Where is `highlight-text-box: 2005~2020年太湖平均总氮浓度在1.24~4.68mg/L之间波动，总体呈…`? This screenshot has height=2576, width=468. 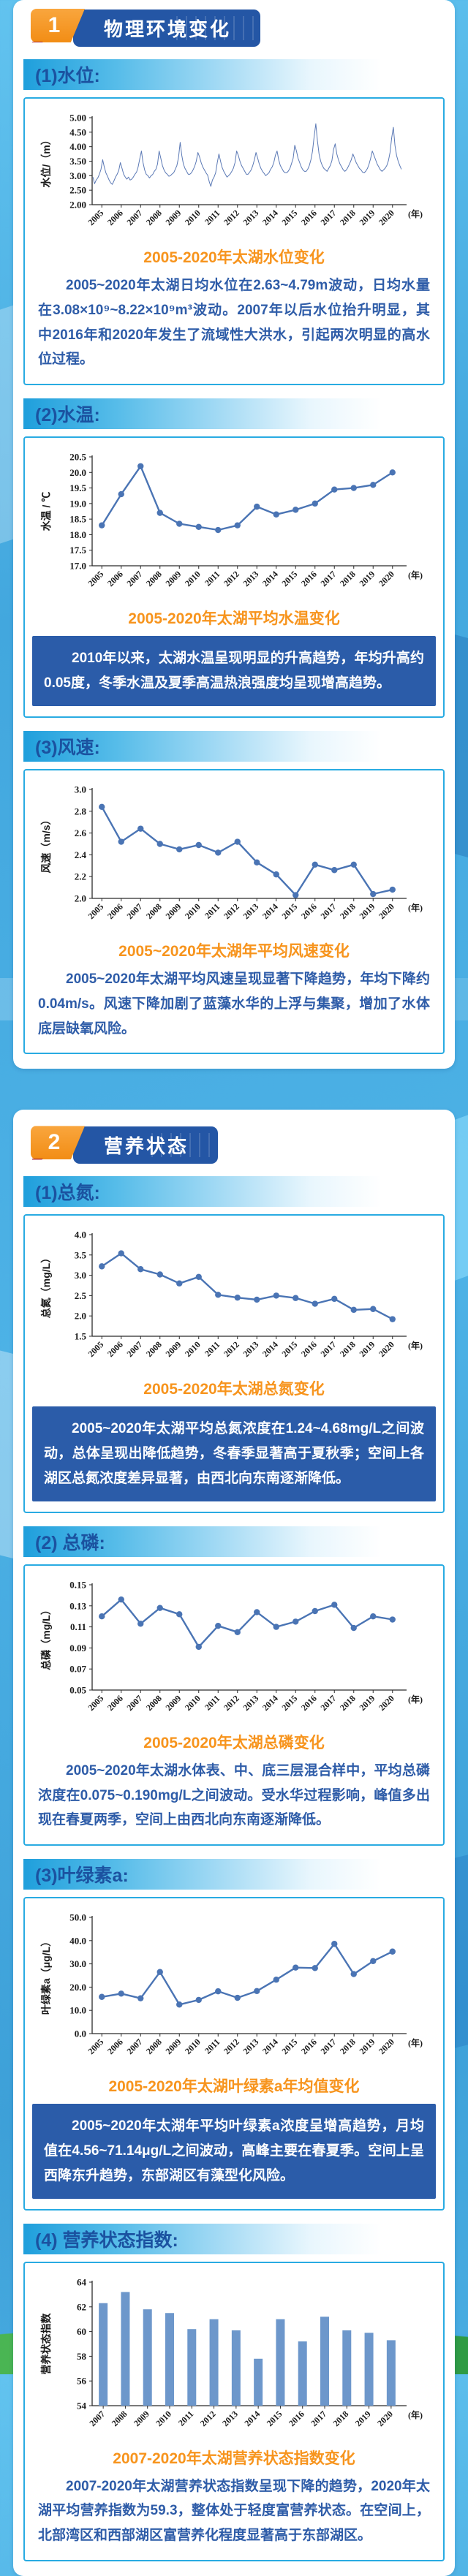 highlight-text-box: 2005~2020年太湖平均总氮浓度在1.24~4.68mg/L之间波动，总体呈… is located at coordinates (234, 1453).